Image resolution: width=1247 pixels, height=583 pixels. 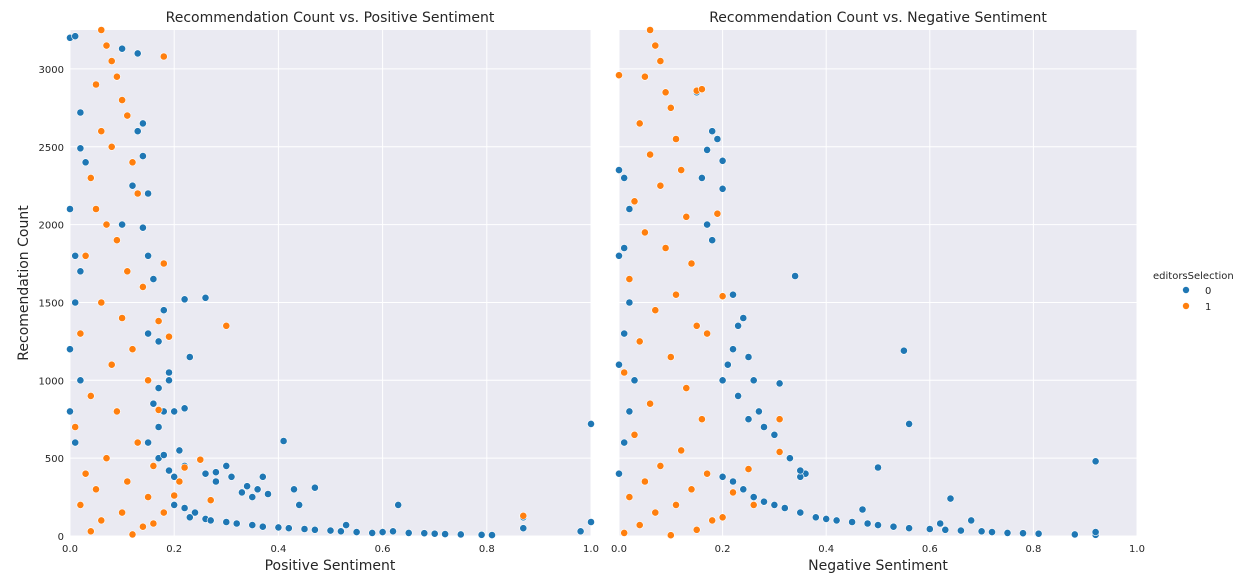 I want to click on x-tick-label: 0.4, so click(x=826, y=549).